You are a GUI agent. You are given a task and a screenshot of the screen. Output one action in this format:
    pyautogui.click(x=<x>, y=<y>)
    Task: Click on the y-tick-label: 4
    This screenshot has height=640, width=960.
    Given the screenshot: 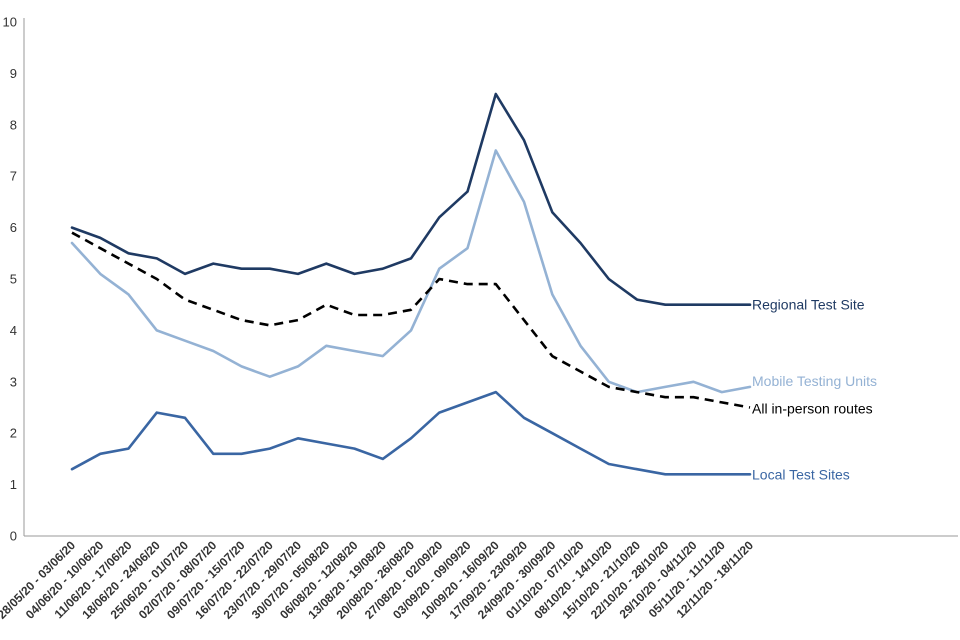 What is the action you would take?
    pyautogui.click(x=13, y=330)
    